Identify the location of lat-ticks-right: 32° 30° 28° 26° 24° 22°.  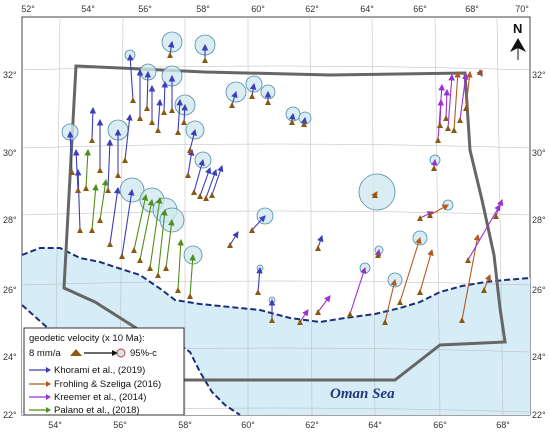
(539, 245).